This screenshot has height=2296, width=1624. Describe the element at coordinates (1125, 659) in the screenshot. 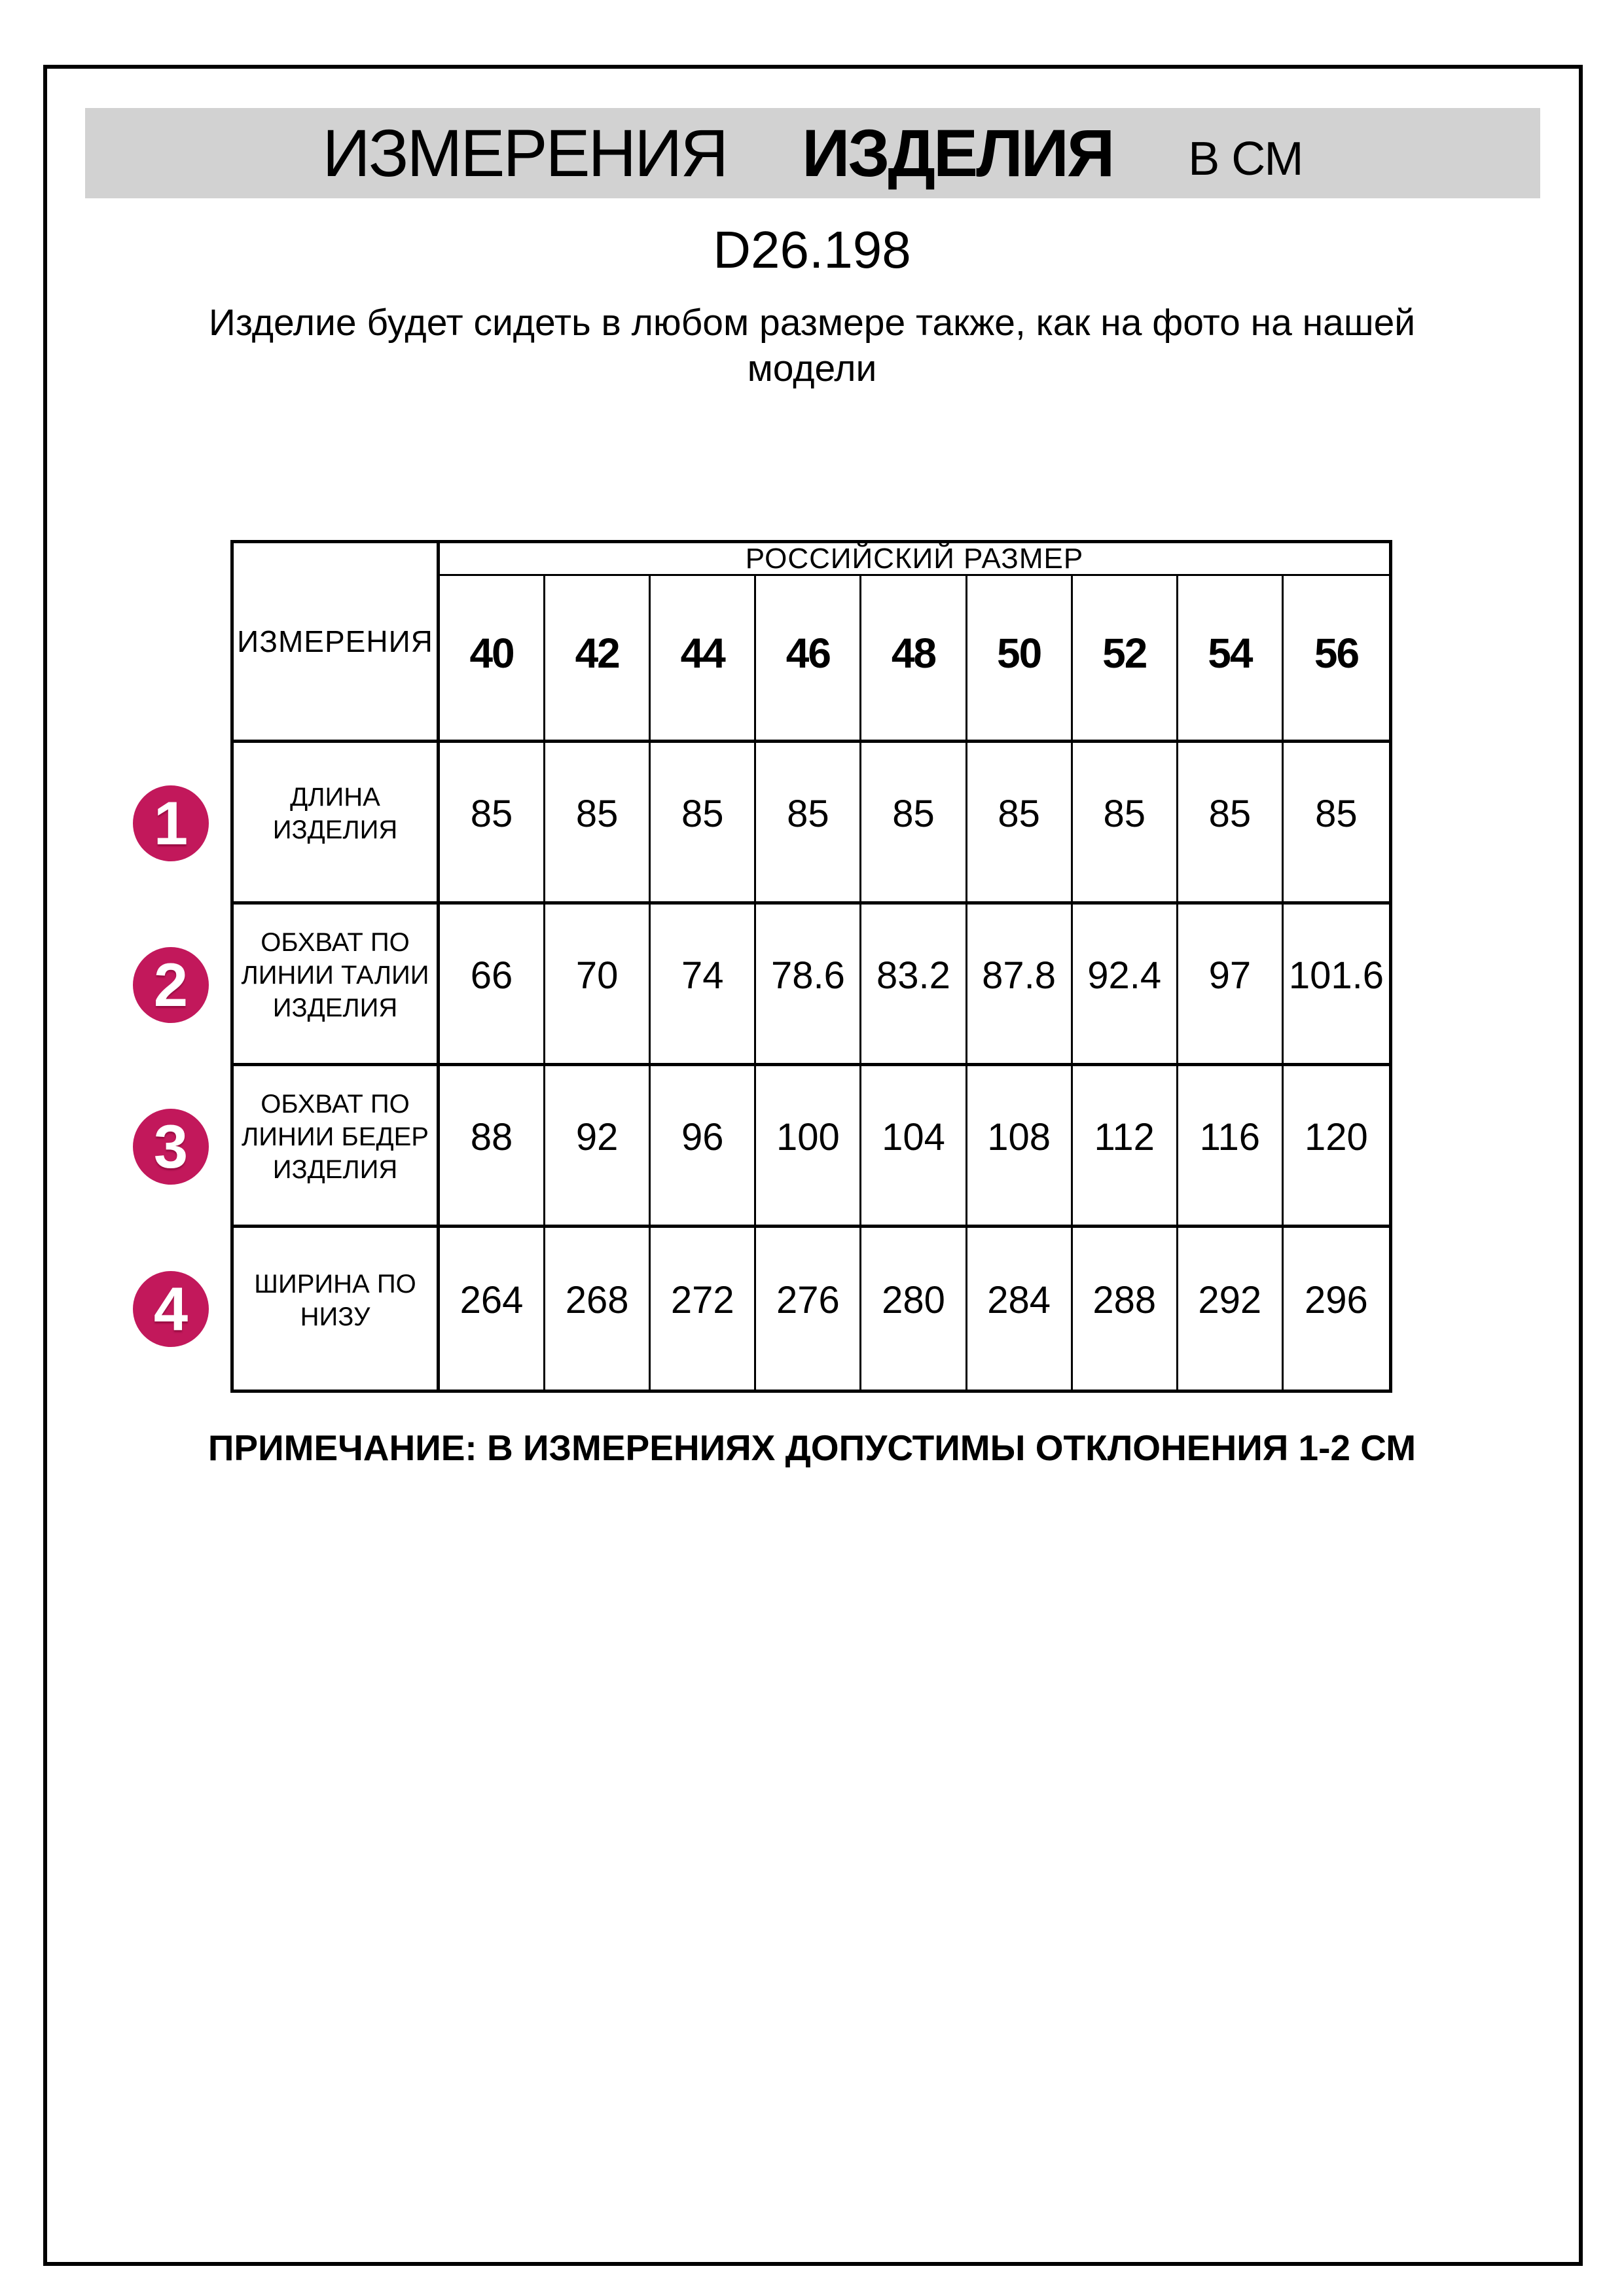

I see `size-header-52: 52` at that location.